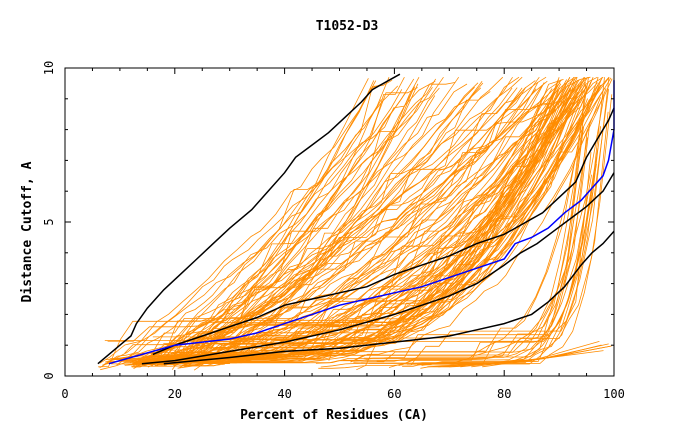 The height and width of the screenshot is (440, 680). I want to click on y-tick-label: 10, so click(49, 68).